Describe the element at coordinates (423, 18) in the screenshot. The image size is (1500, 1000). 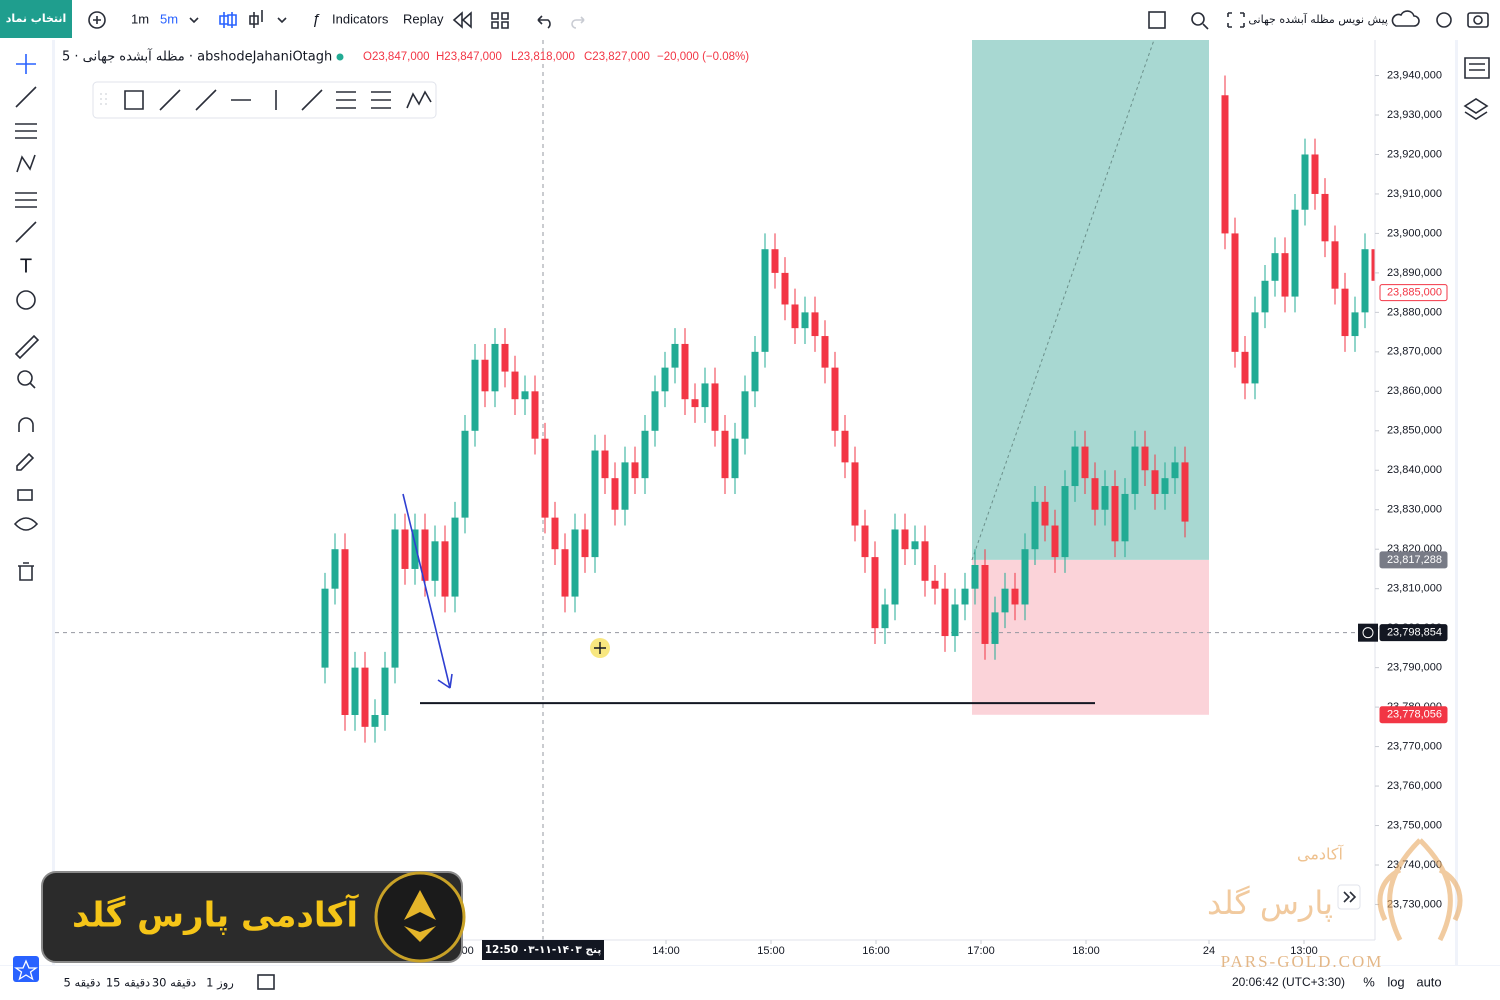
I see `replay-button: Replay` at that location.